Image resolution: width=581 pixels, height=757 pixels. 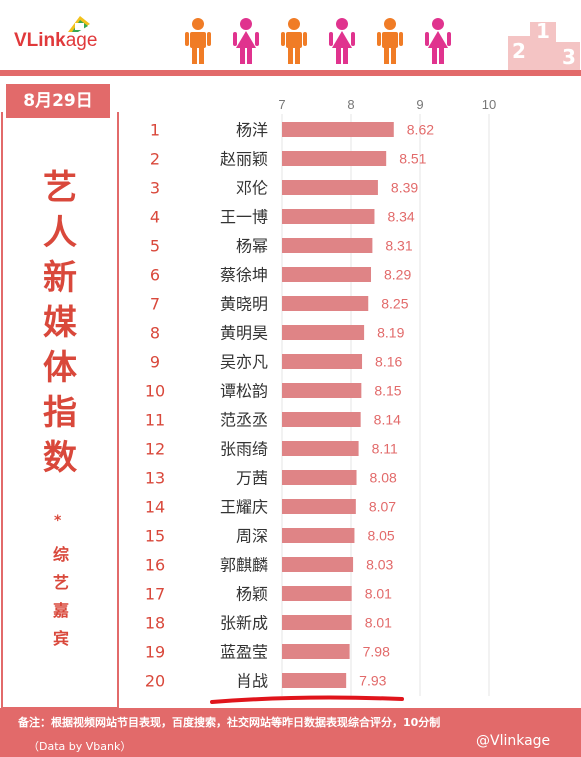 I want to click on value-label: 8.62, so click(x=420, y=130).